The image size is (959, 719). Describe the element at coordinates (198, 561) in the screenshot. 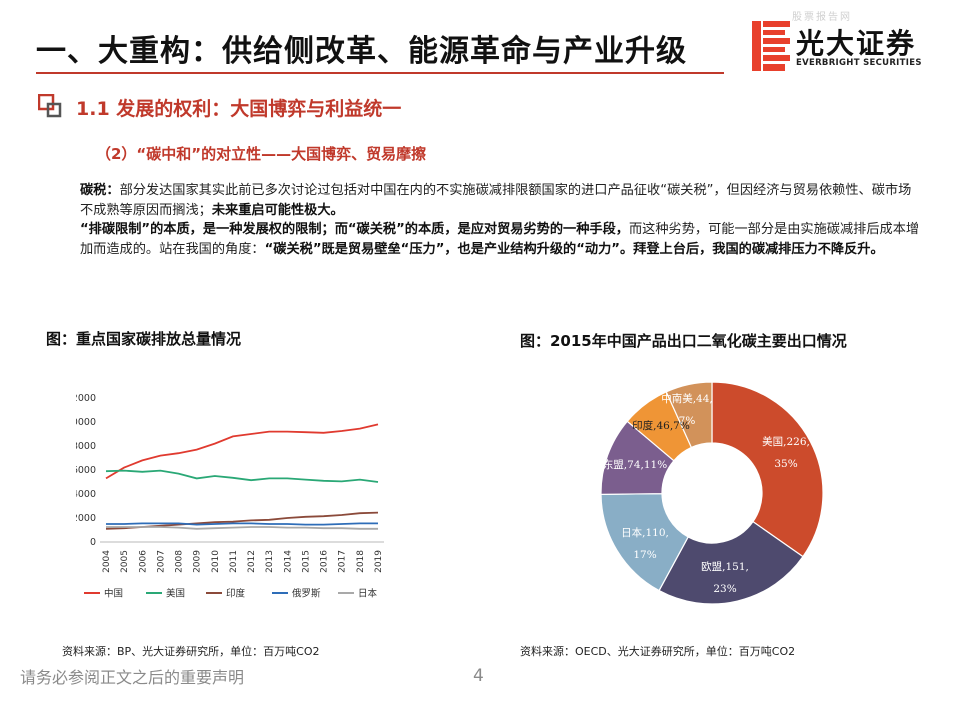

I see `x-tick-label: 2009` at that location.